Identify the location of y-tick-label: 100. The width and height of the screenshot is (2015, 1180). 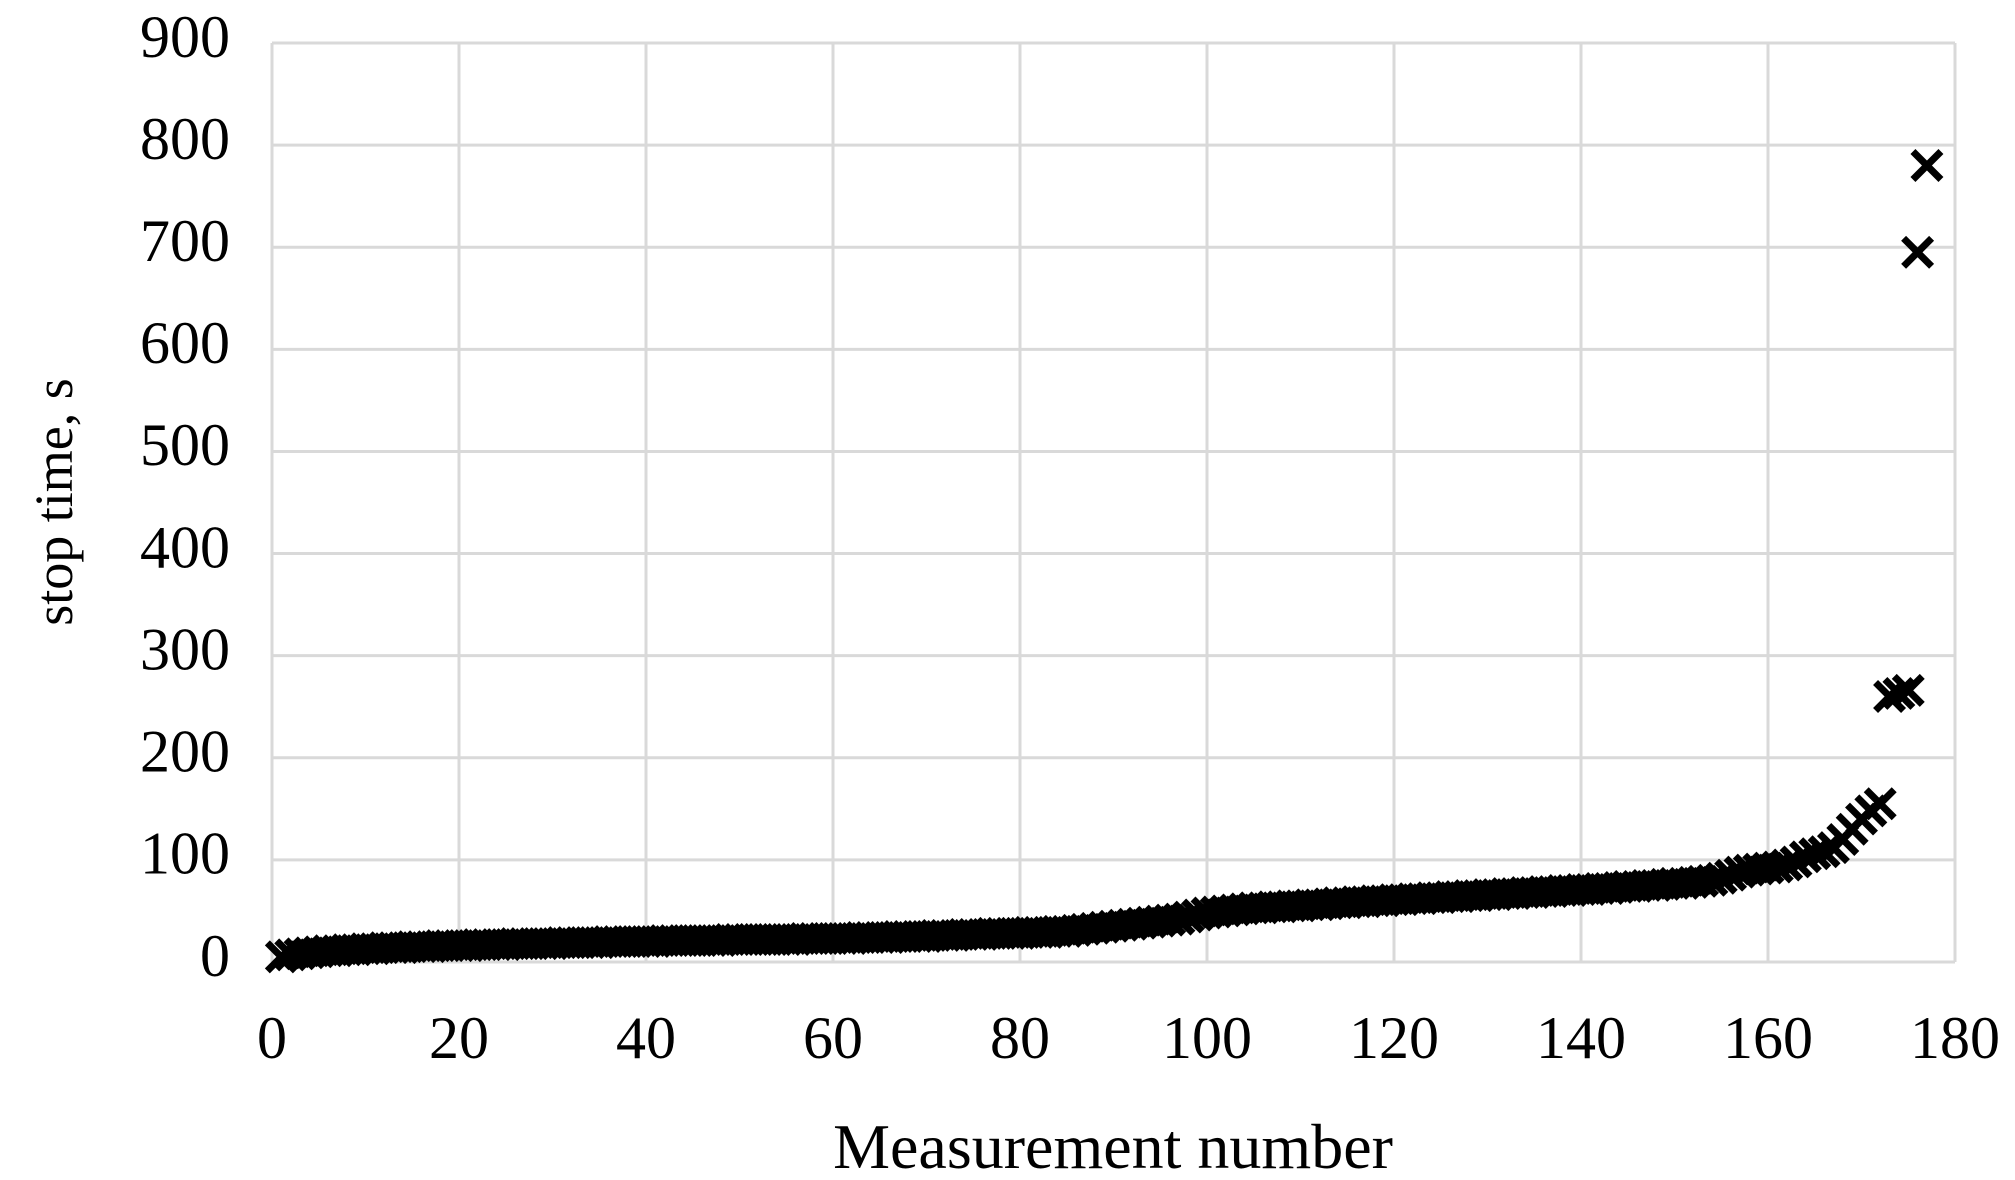
(185, 854).